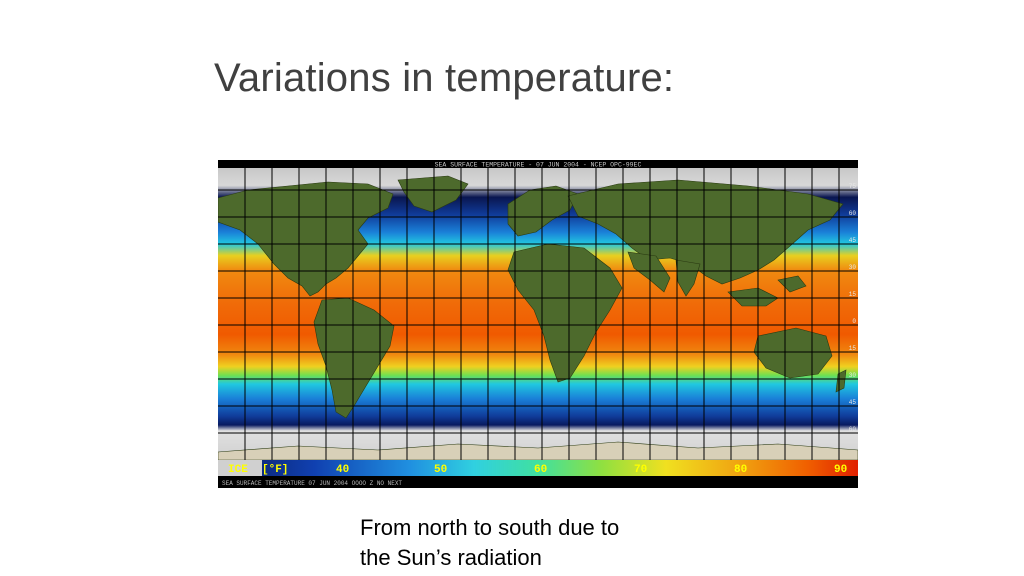  Describe the element at coordinates (853, 186) in the screenshot. I see `lat-label: 75` at that location.